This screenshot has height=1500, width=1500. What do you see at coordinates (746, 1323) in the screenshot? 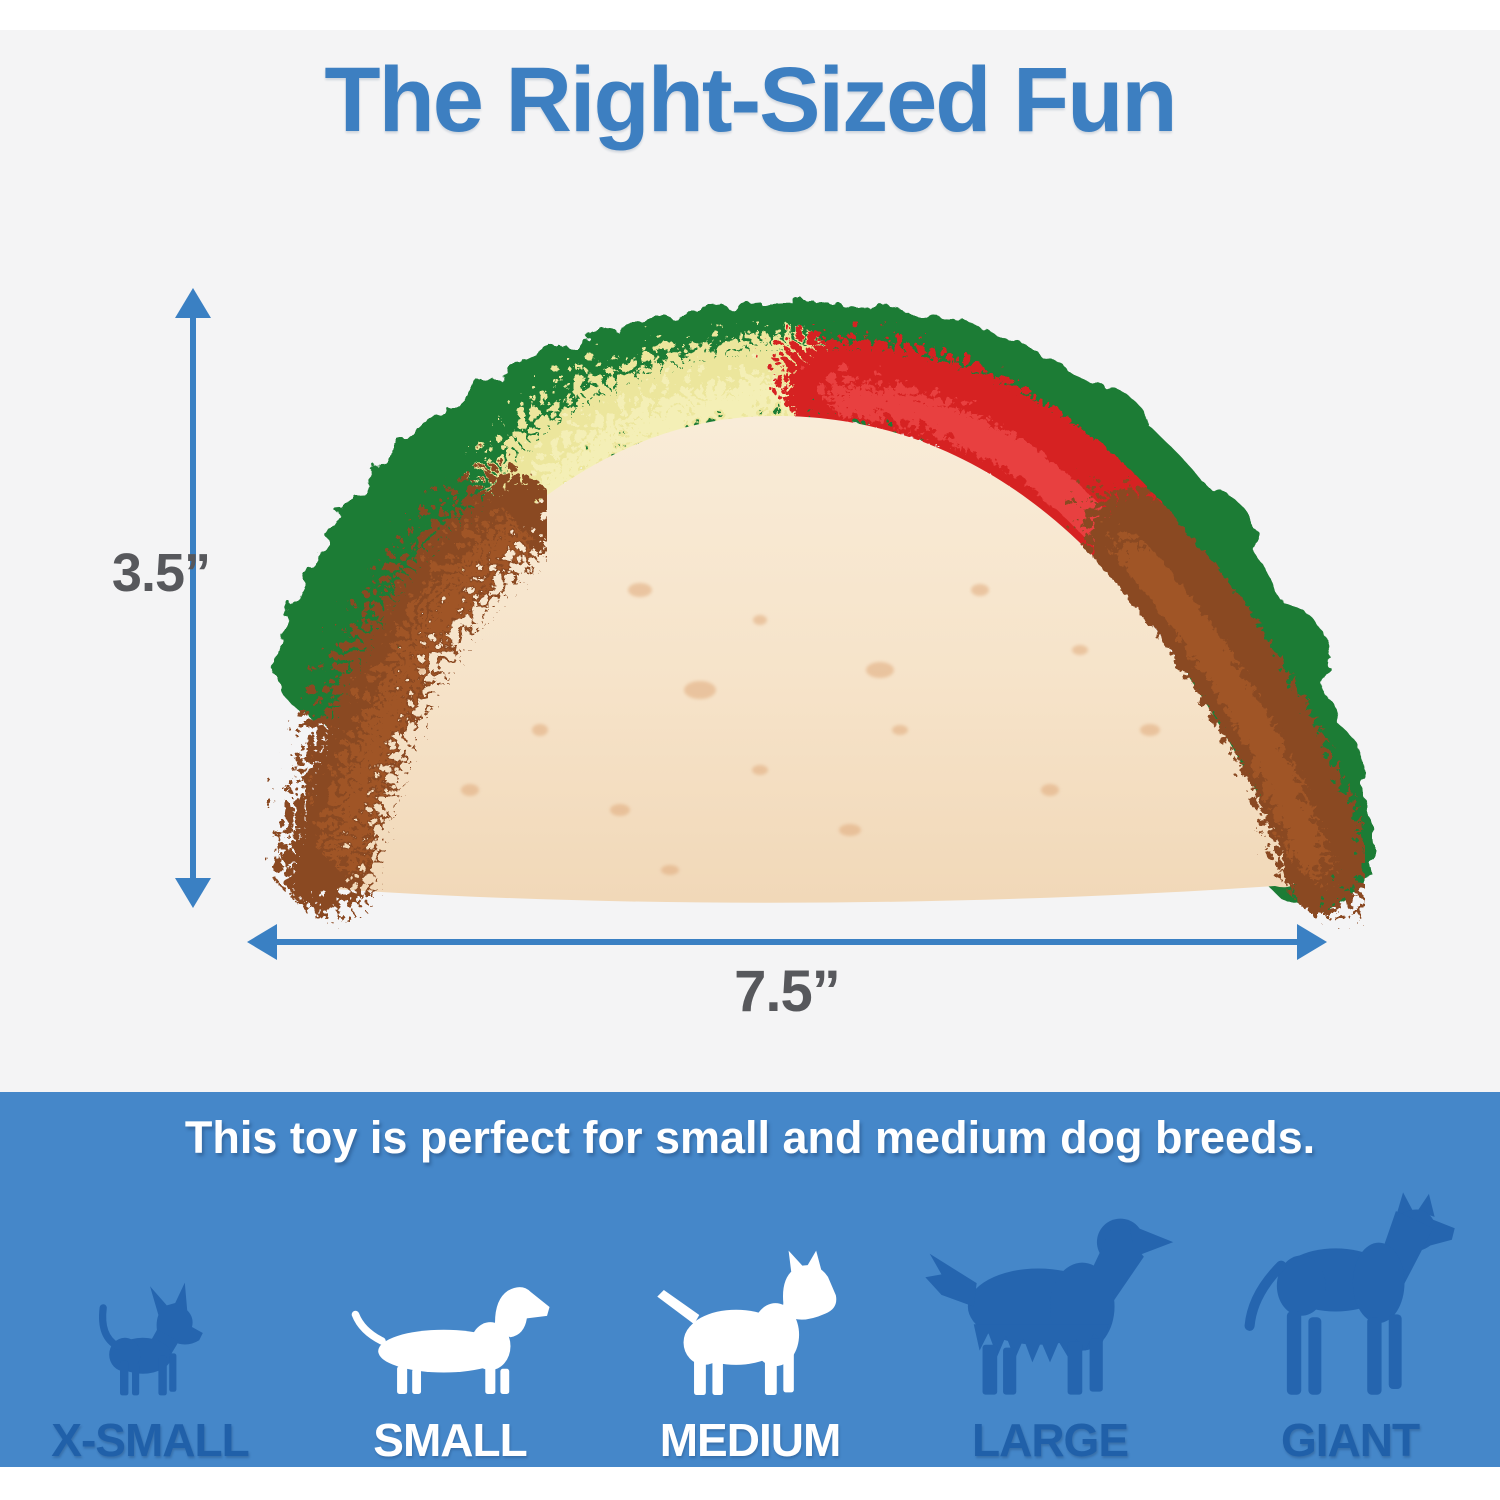
I see `bull-terrier-icon` at bounding box center [746, 1323].